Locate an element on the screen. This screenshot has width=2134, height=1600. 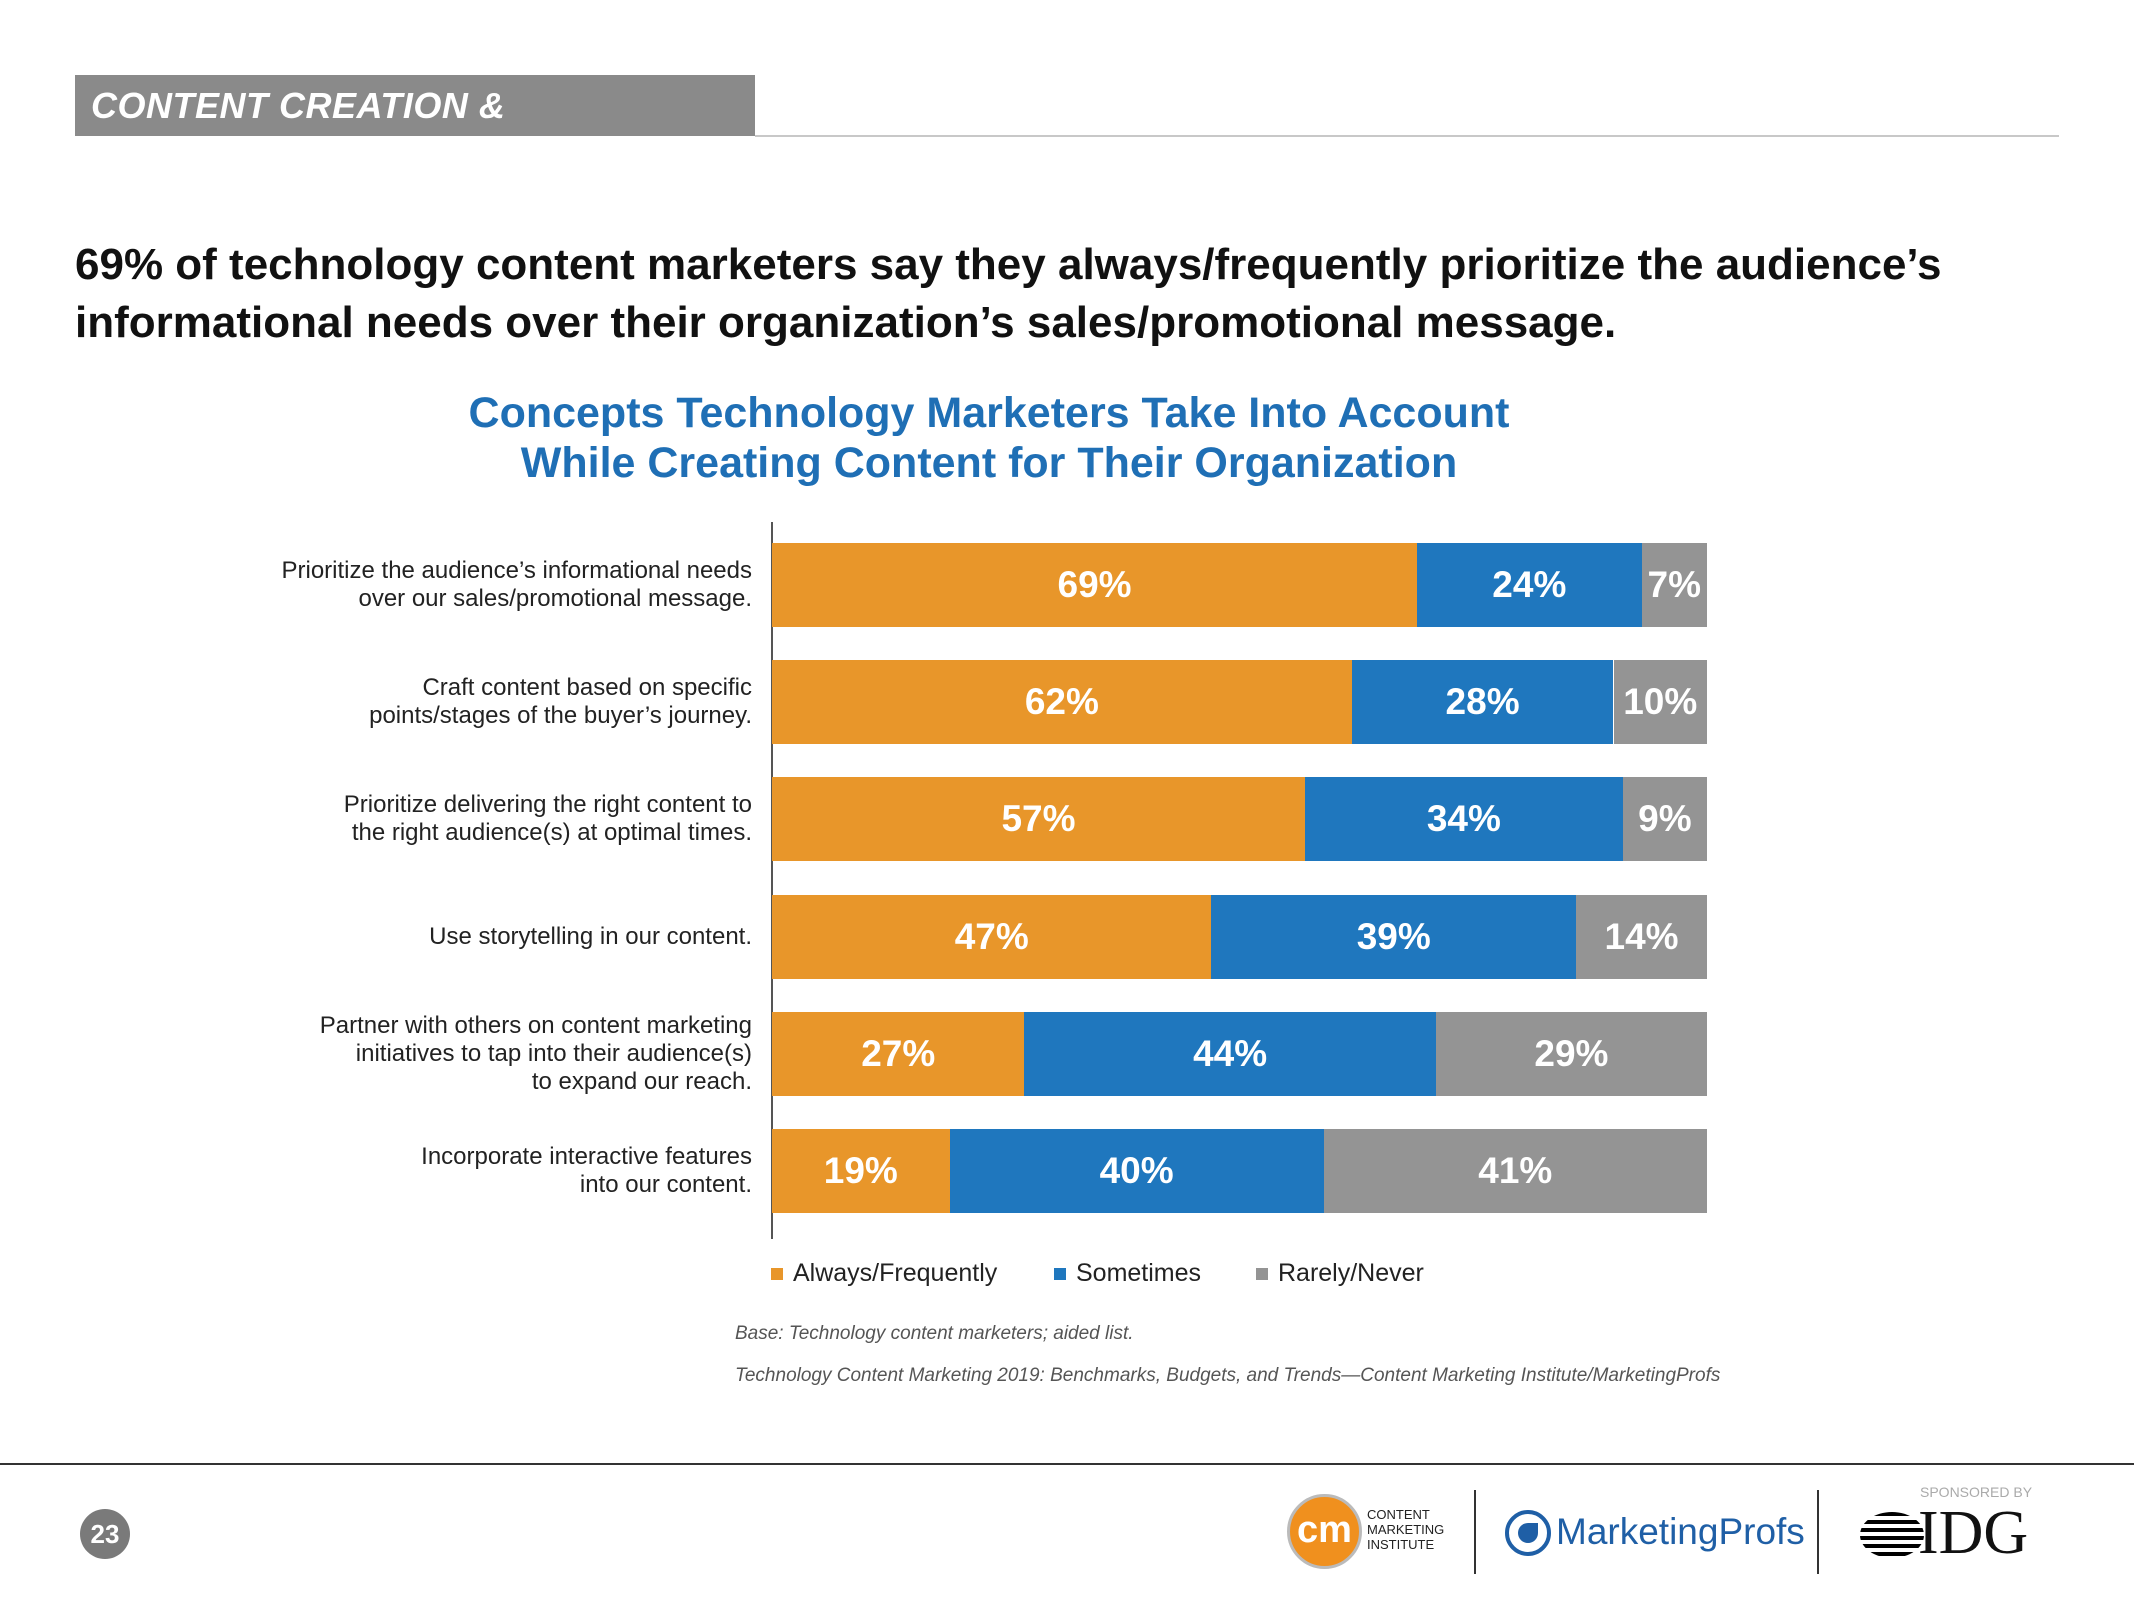
bar-segment-always-frequently: 62% is located at coordinates (1062, 702).